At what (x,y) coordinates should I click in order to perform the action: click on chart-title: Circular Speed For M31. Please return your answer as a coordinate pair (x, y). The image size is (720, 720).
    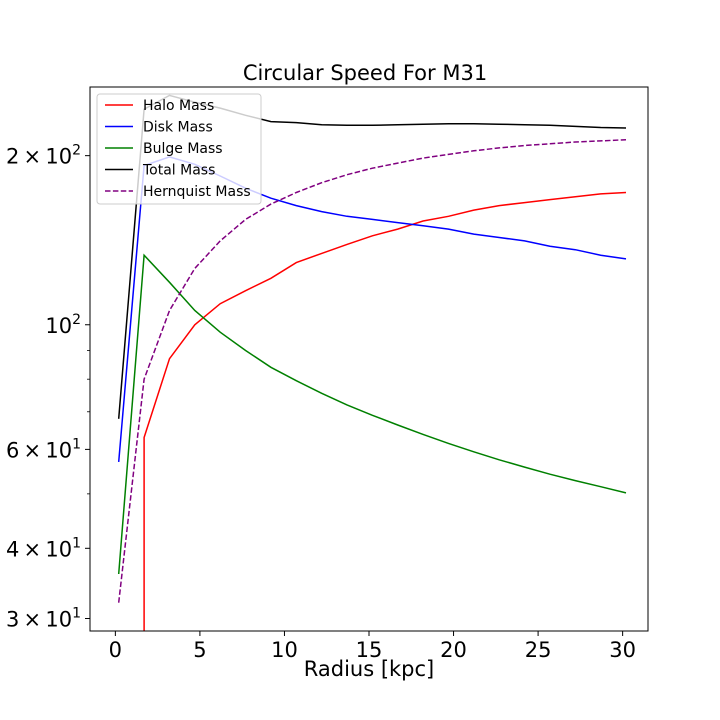
    Looking at the image, I should click on (365, 73).